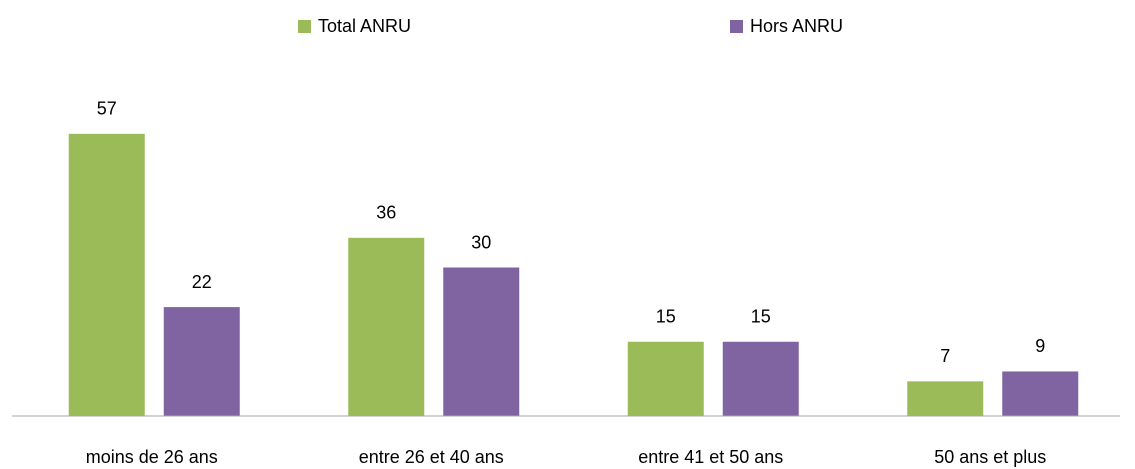  What do you see at coordinates (945, 356) in the screenshot?
I see `data-label: 7` at bounding box center [945, 356].